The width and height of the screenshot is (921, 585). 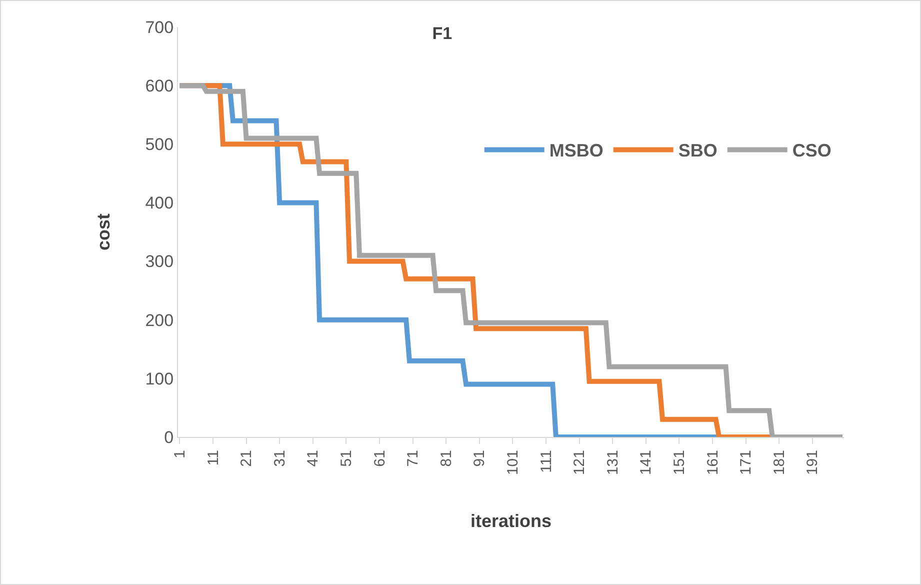 What do you see at coordinates (546, 461) in the screenshot?
I see `x-tick-label: 111` at bounding box center [546, 461].